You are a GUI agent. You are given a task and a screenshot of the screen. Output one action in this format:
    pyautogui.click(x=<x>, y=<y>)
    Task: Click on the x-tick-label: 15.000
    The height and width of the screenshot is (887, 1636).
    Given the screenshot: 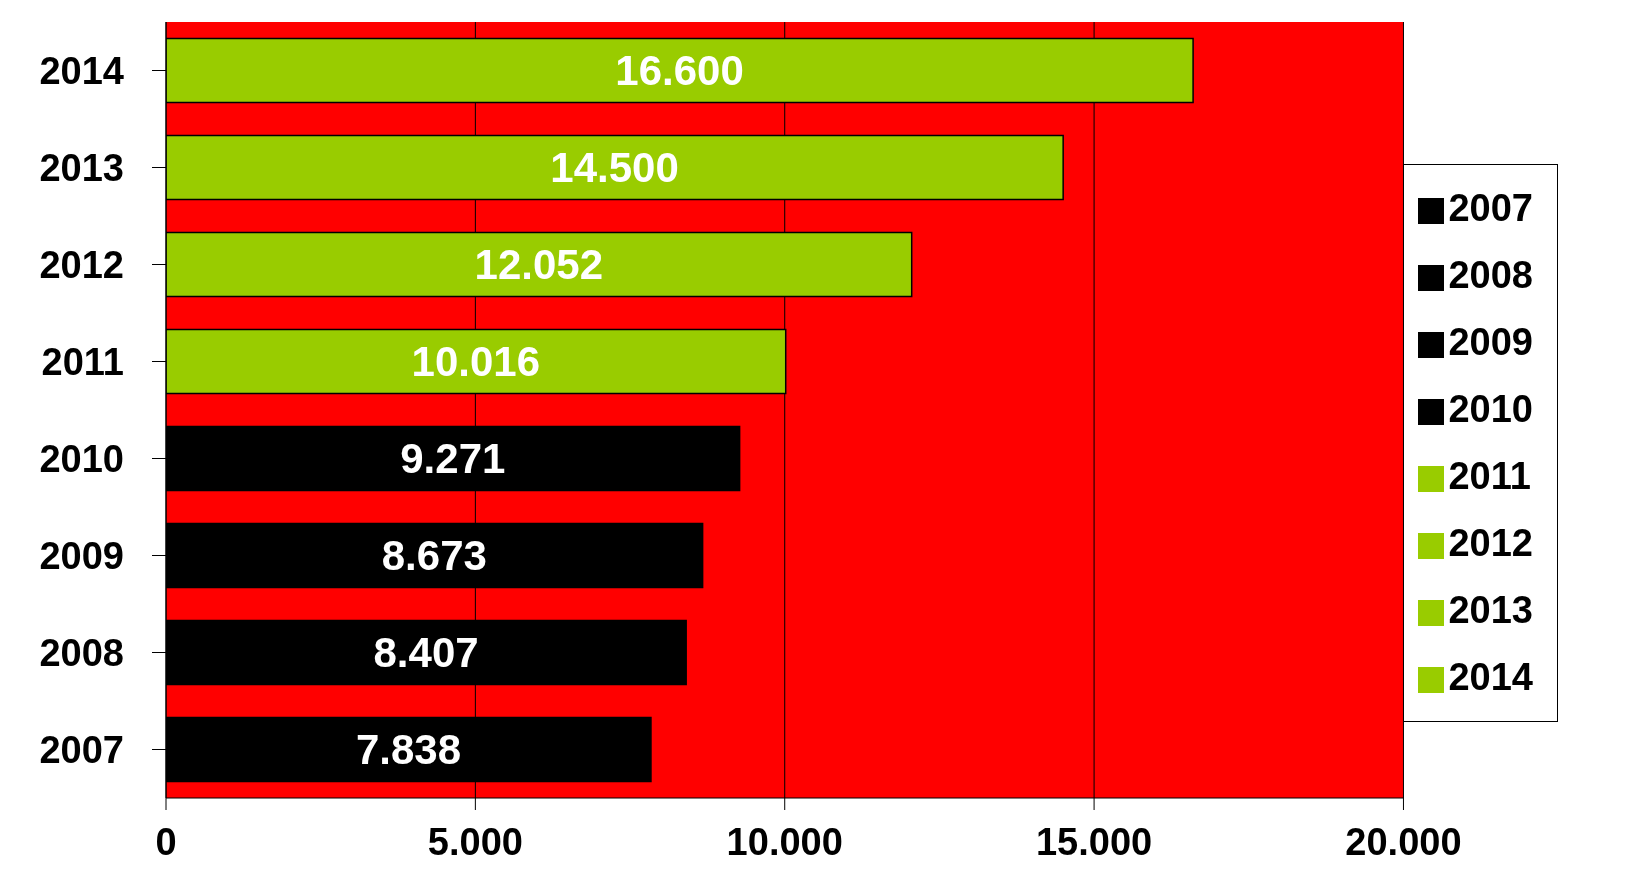 What is the action you would take?
    pyautogui.click(x=1094, y=841)
    